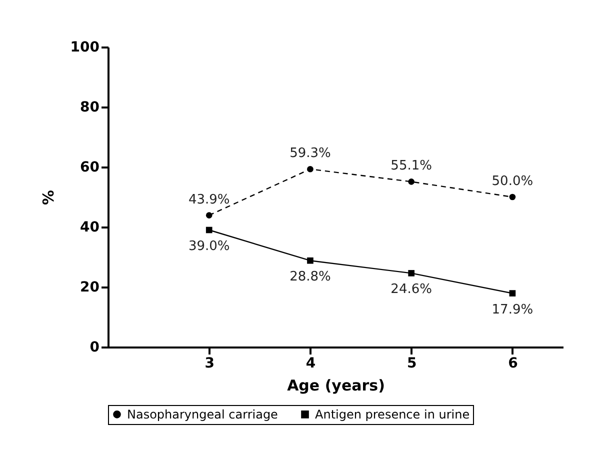  Describe the element at coordinates (209, 200) in the screenshot. I see `data-label: 43.9%` at that location.